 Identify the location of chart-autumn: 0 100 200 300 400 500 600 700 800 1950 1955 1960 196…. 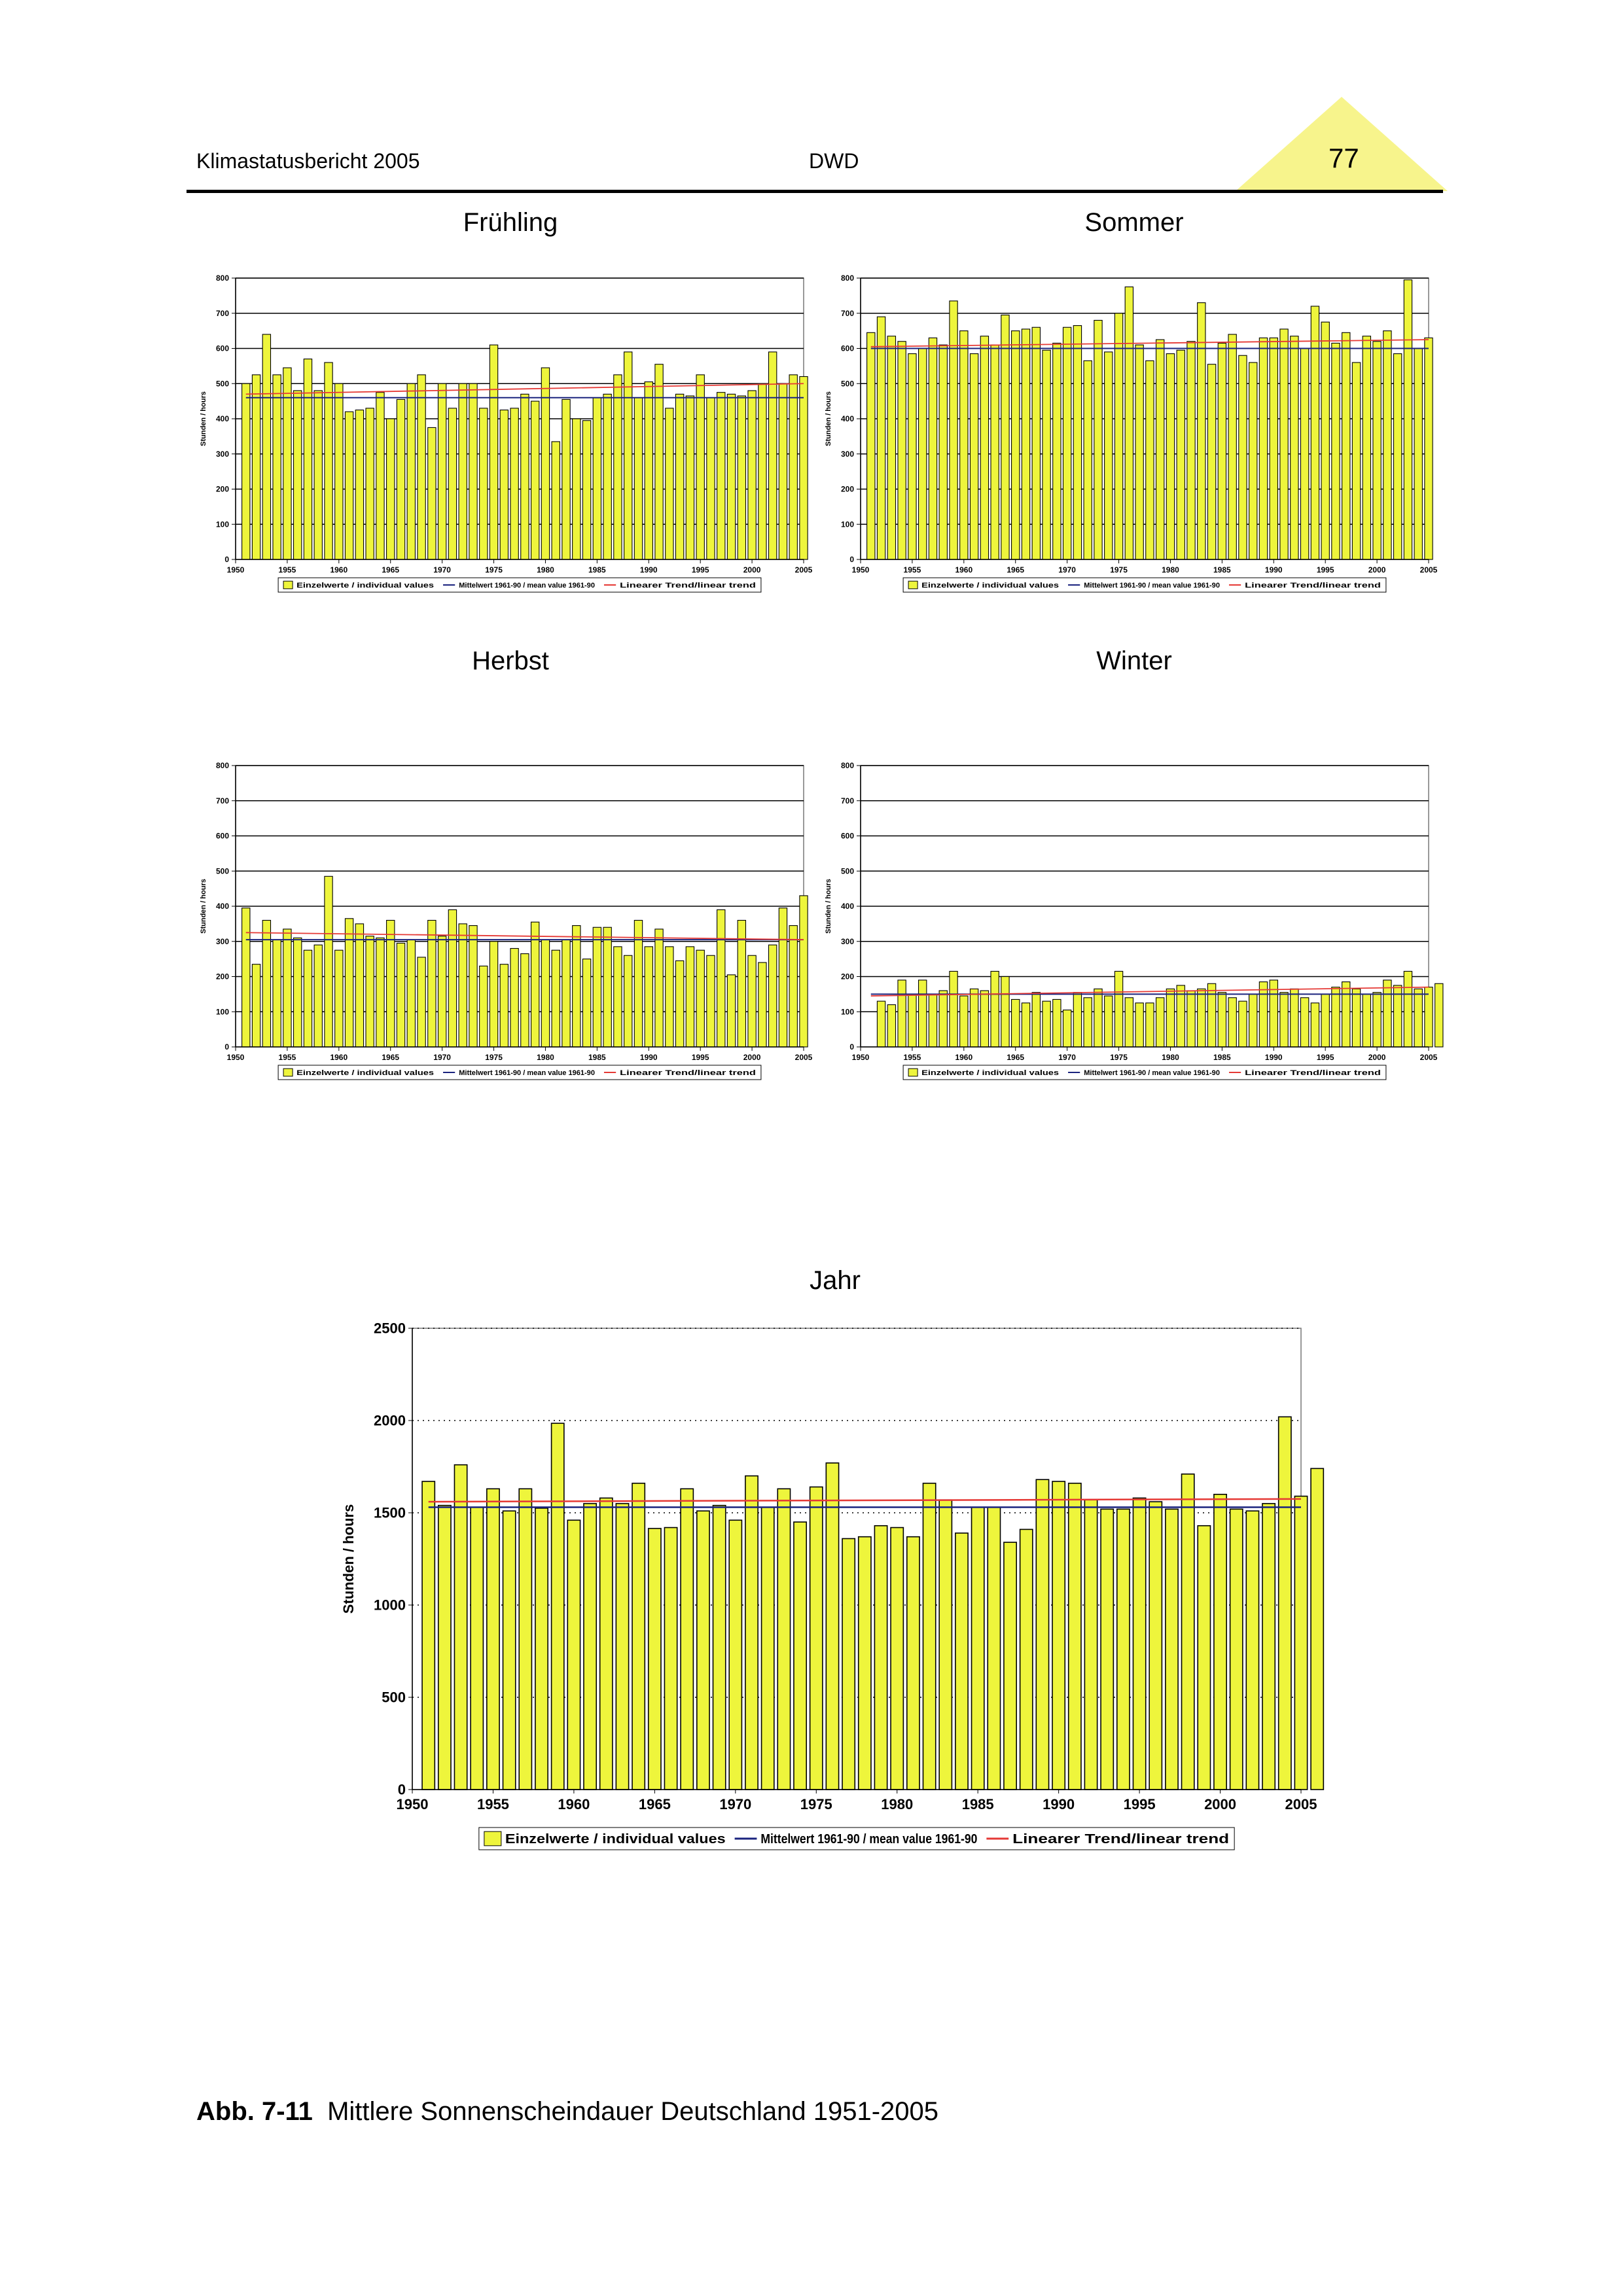
(506, 921).